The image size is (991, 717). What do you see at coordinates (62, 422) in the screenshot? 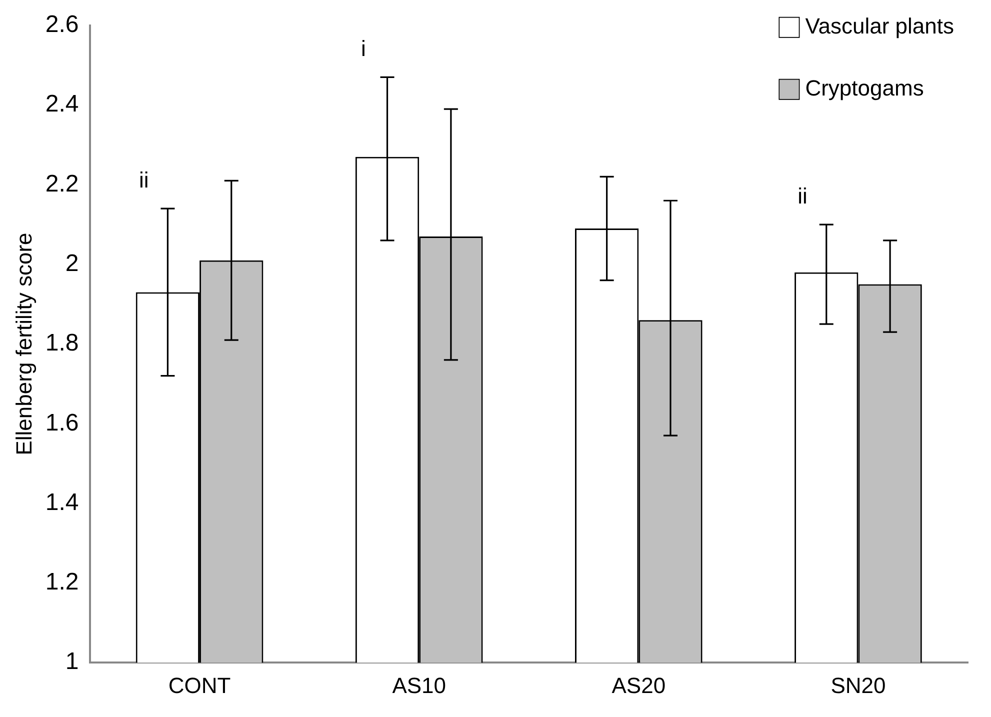
I see `y-tick-label: 1.6` at bounding box center [62, 422].